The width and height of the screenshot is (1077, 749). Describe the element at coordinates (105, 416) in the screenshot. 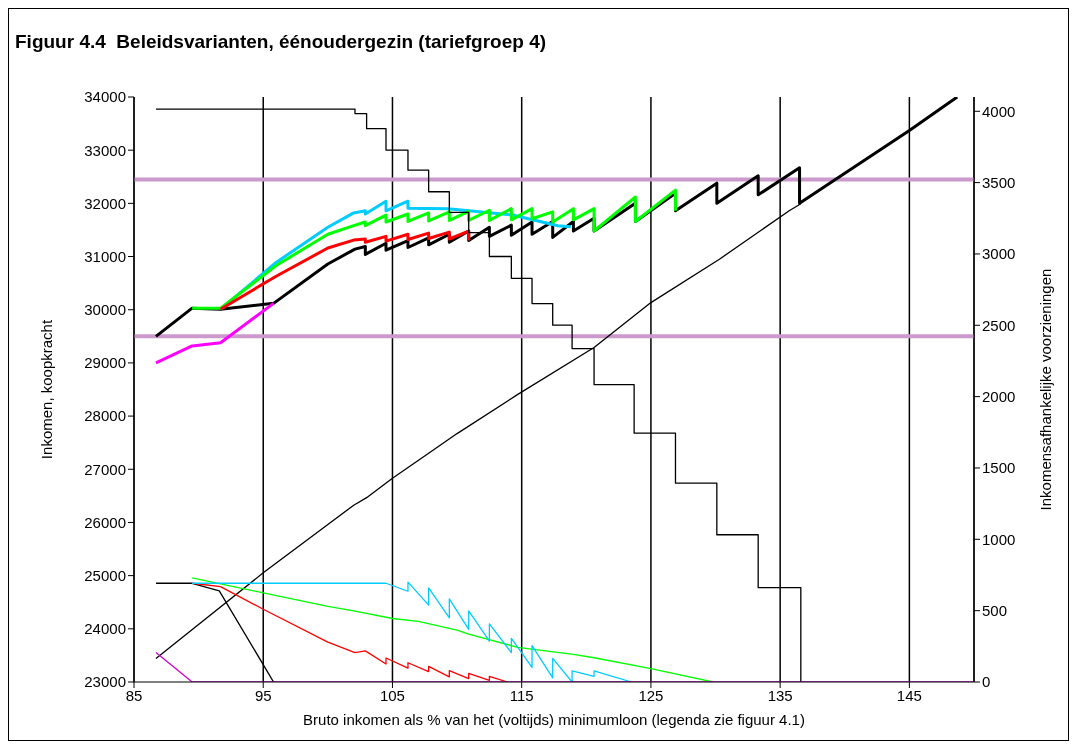

I see `y-tick-label: 28000` at that location.